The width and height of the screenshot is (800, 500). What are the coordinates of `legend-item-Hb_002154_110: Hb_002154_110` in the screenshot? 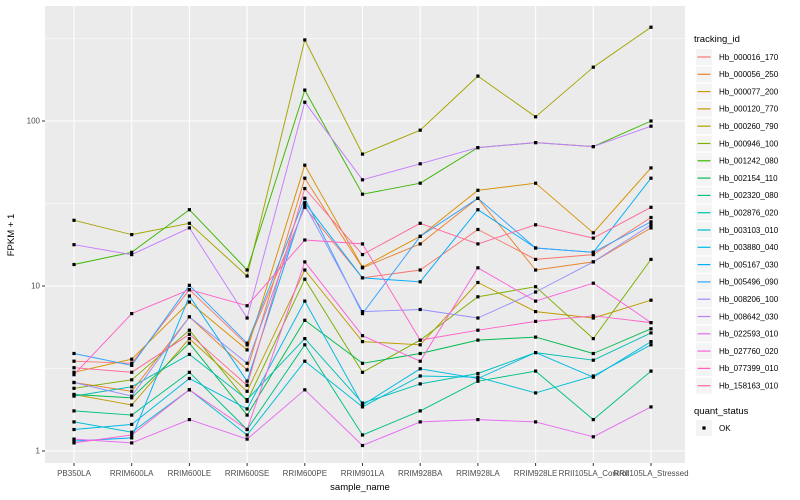 It's located at (737, 178).